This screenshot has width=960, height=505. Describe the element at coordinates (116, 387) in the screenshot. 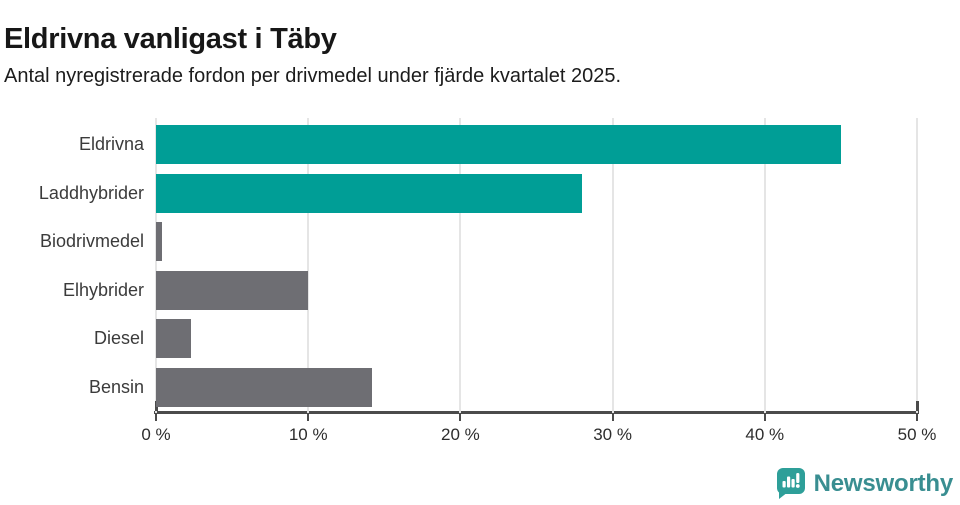

I see `category-label-bensin: Bensin` at that location.